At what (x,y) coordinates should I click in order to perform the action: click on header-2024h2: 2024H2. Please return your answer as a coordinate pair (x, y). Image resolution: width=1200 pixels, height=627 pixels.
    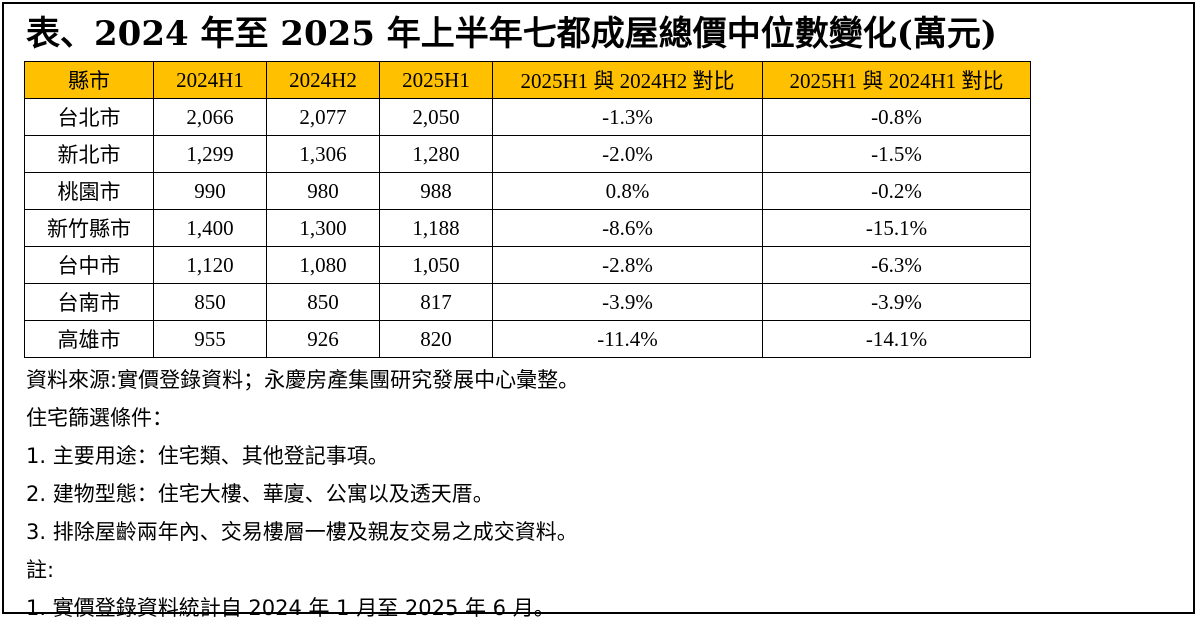
    Looking at the image, I should click on (323, 80).